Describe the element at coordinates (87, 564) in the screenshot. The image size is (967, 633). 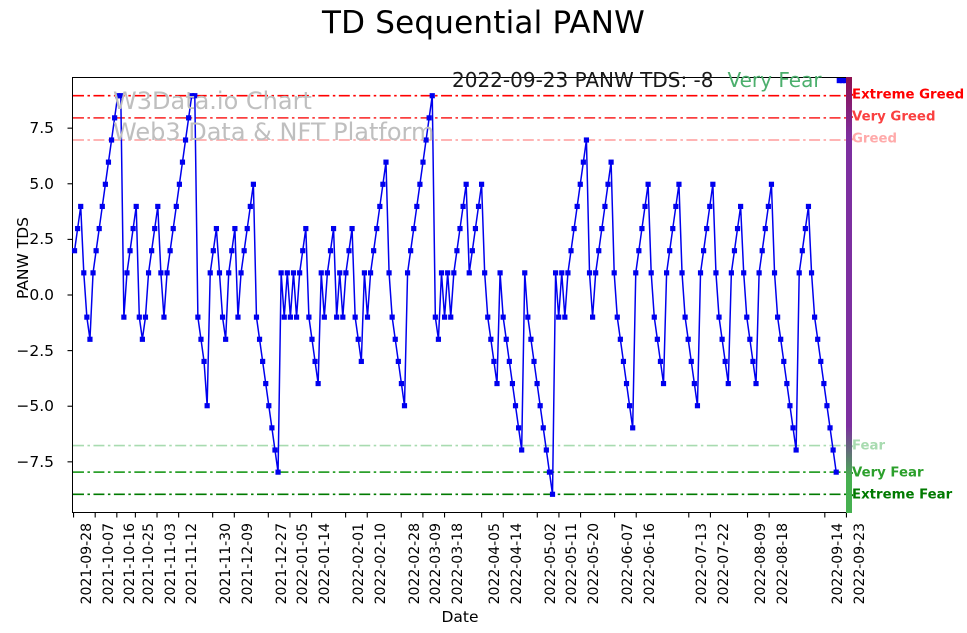
I see `x-tick-label: 2021-09-28` at that location.